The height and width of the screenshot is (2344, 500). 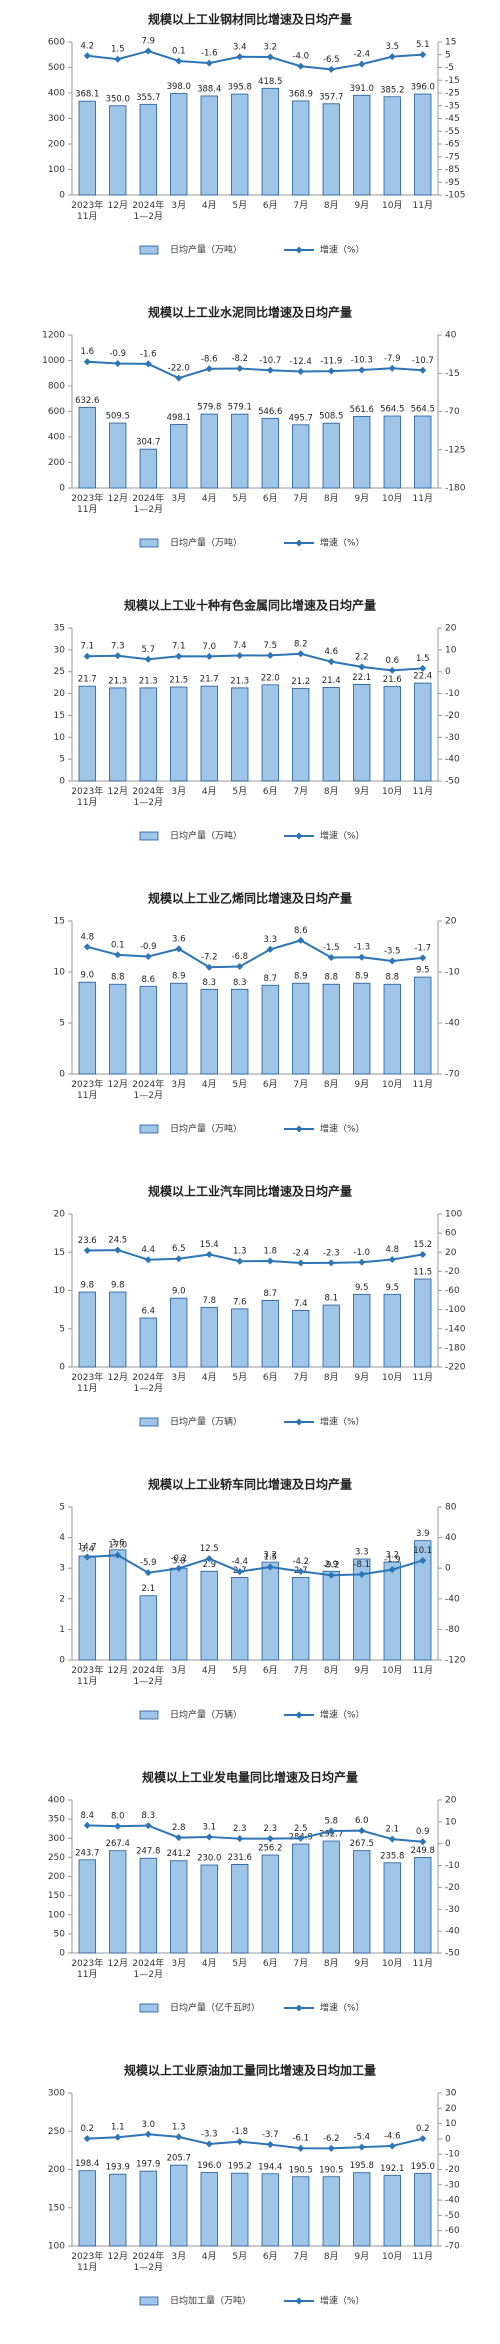 What do you see at coordinates (362, 1553) in the screenshot?
I see `bar-value-label: 3.3` at bounding box center [362, 1553].